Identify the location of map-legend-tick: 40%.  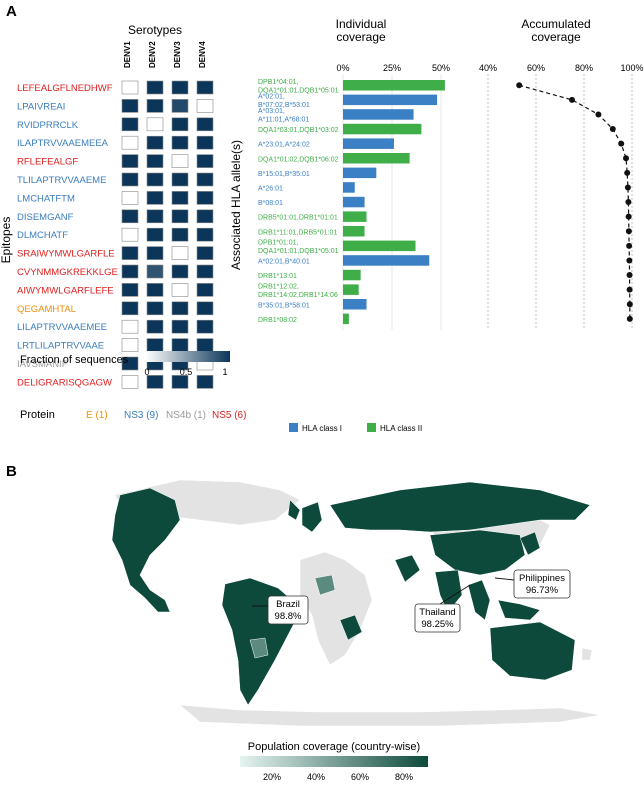
(316, 777).